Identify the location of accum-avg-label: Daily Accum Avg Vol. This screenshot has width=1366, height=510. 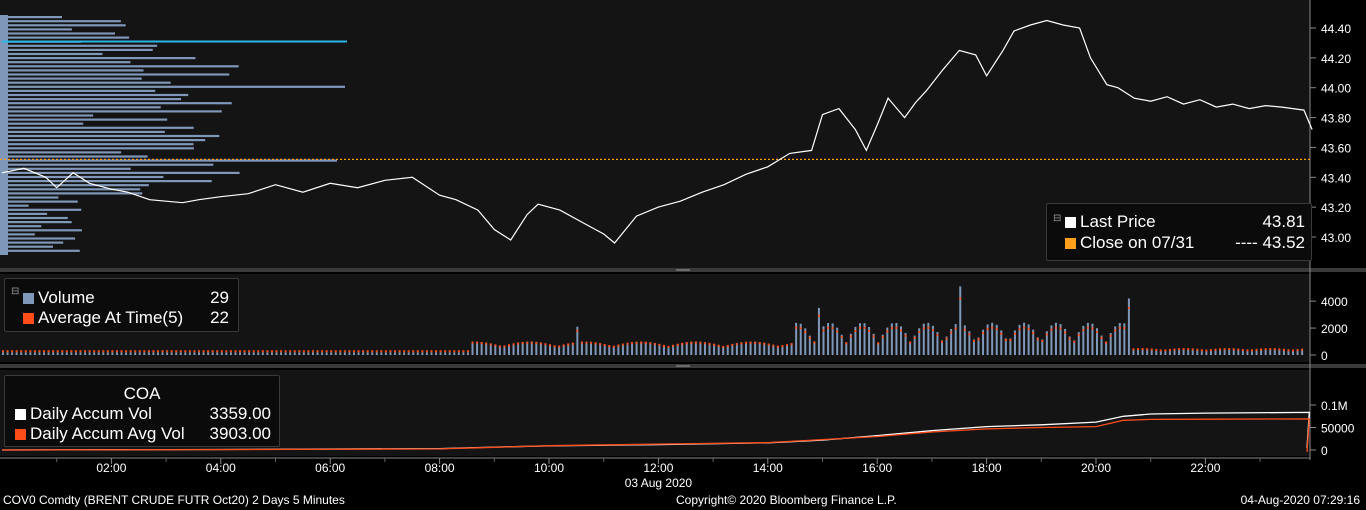
(107, 433).